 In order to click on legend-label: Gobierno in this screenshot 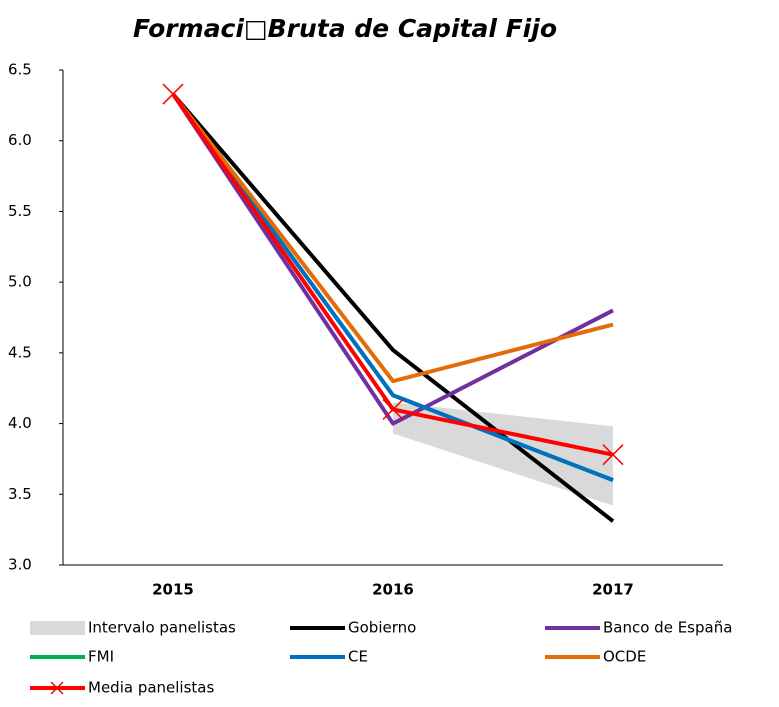, I will do `click(382, 628)`.